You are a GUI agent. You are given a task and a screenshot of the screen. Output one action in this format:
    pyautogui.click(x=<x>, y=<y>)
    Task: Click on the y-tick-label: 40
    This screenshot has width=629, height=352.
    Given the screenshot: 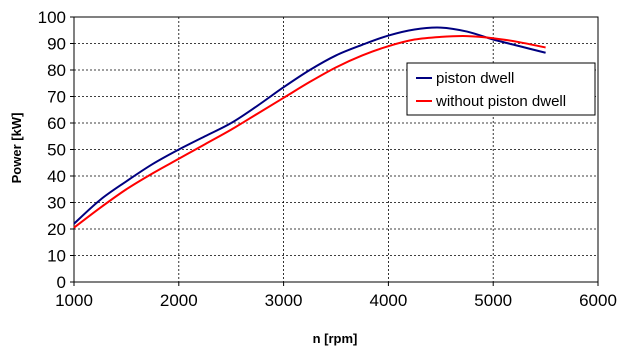 What is the action you would take?
    pyautogui.click(x=56, y=176)
    